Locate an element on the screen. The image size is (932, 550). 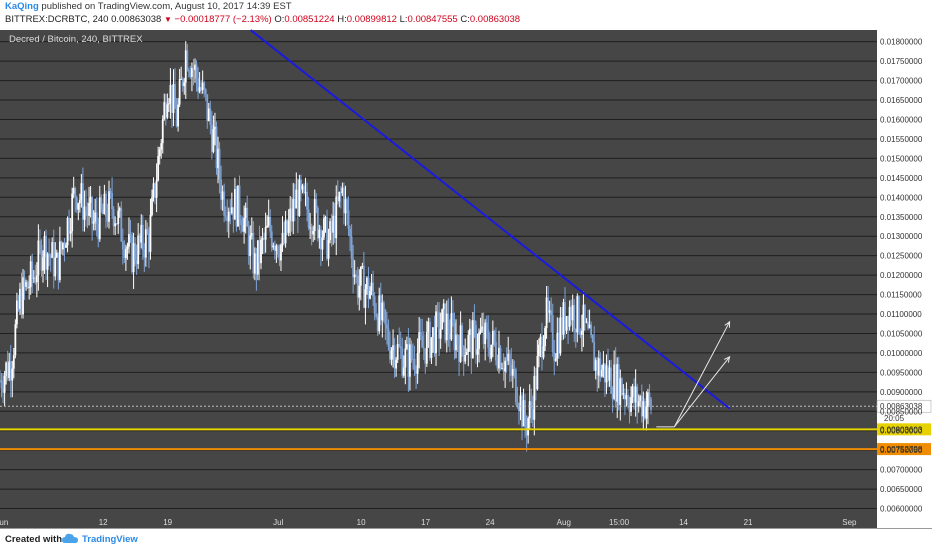
level-price-label: 0.00803603 is located at coordinates (901, 429).